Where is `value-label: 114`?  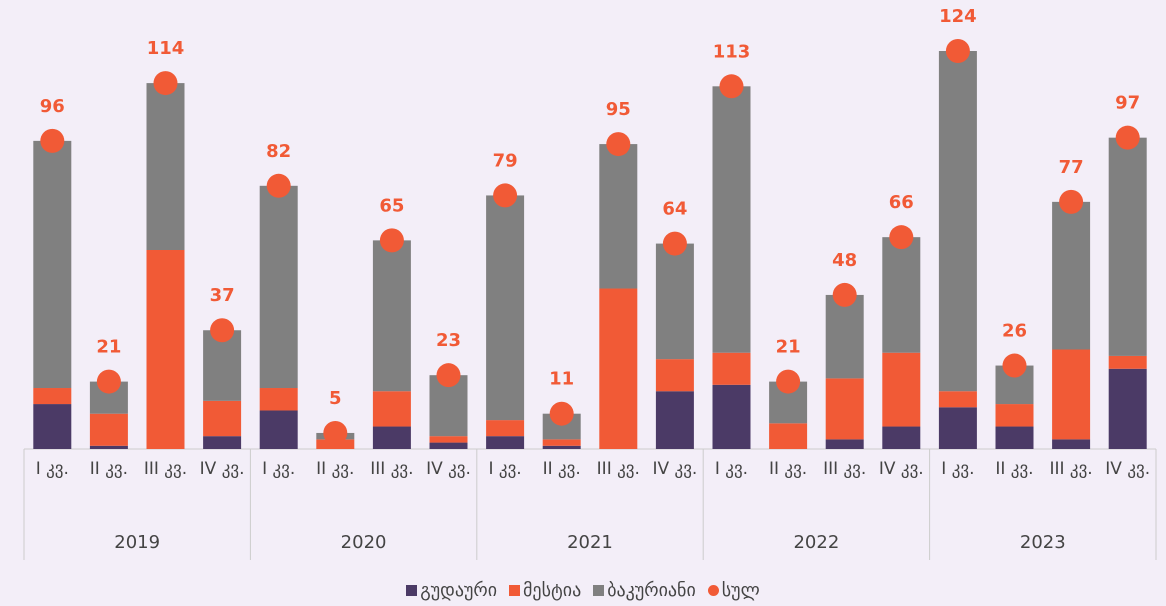
value-label: 114 is located at coordinates (166, 48).